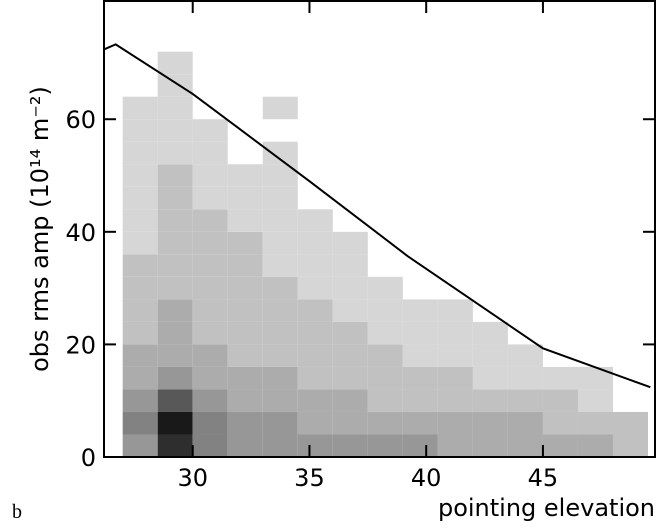  Describe the element at coordinates (17, 512) in the screenshot. I see `panel-label: b` at that location.